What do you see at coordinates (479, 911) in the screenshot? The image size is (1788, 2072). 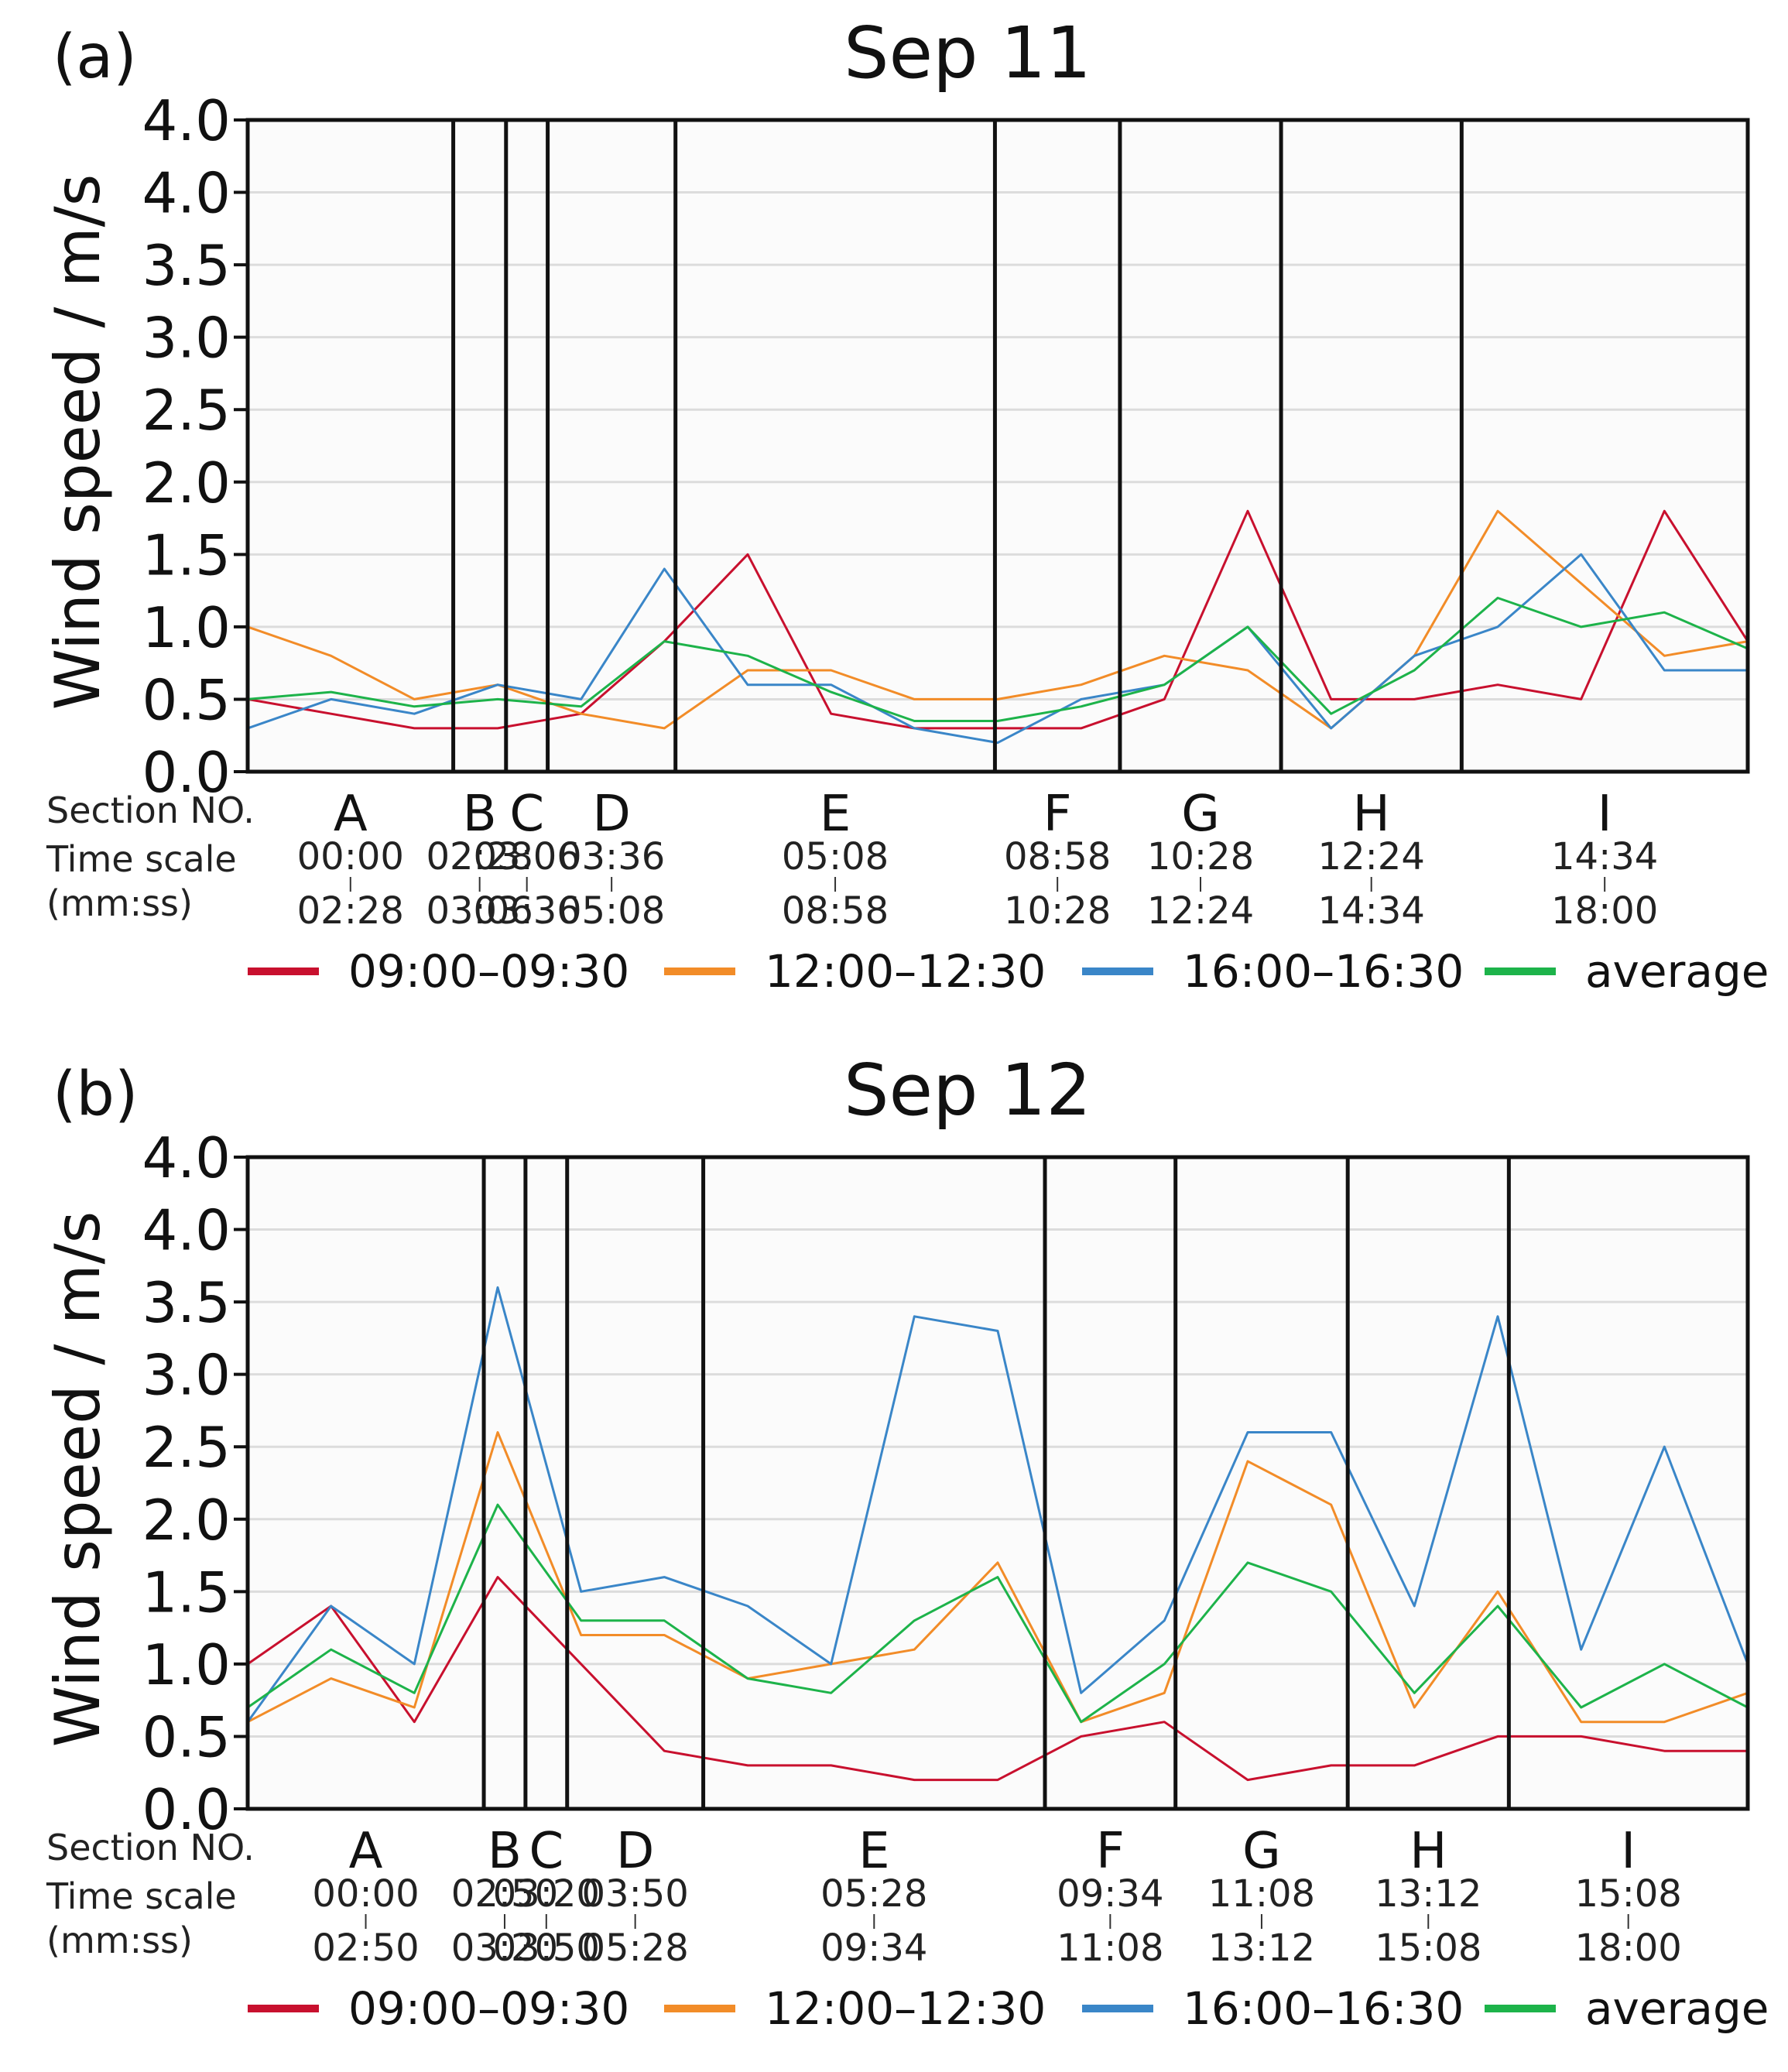 I see `section-end-time: 03:06` at bounding box center [479, 911].